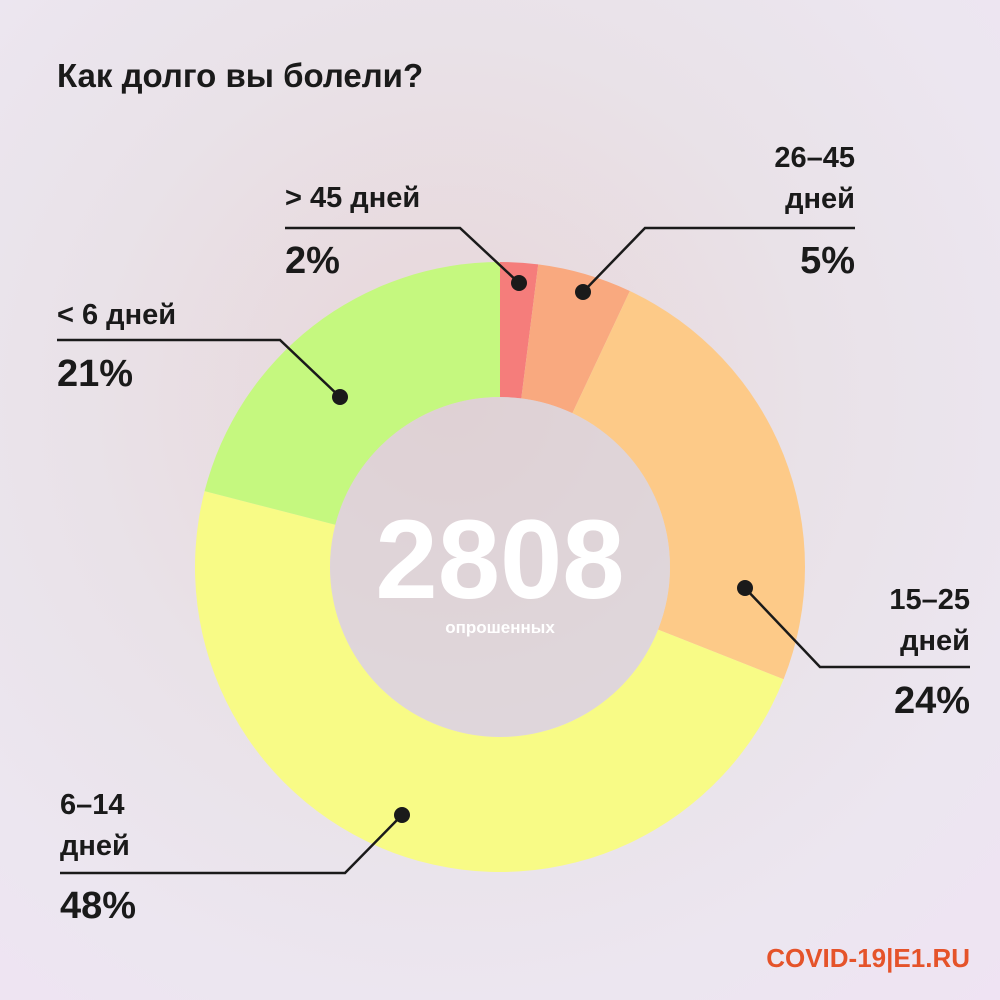 The width and height of the screenshot is (1000, 1000). What do you see at coordinates (117, 315) in the screenshot?
I see `category-label: < 6 дней` at bounding box center [117, 315].